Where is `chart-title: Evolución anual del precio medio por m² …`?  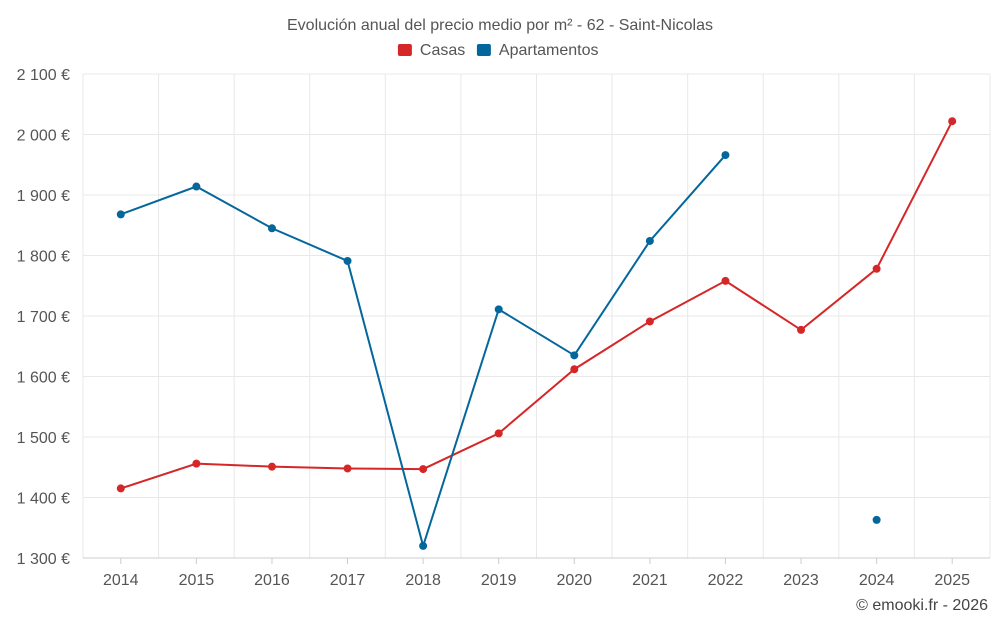
chart-title: Evolución anual del precio medio por m² … is located at coordinates (500, 25).